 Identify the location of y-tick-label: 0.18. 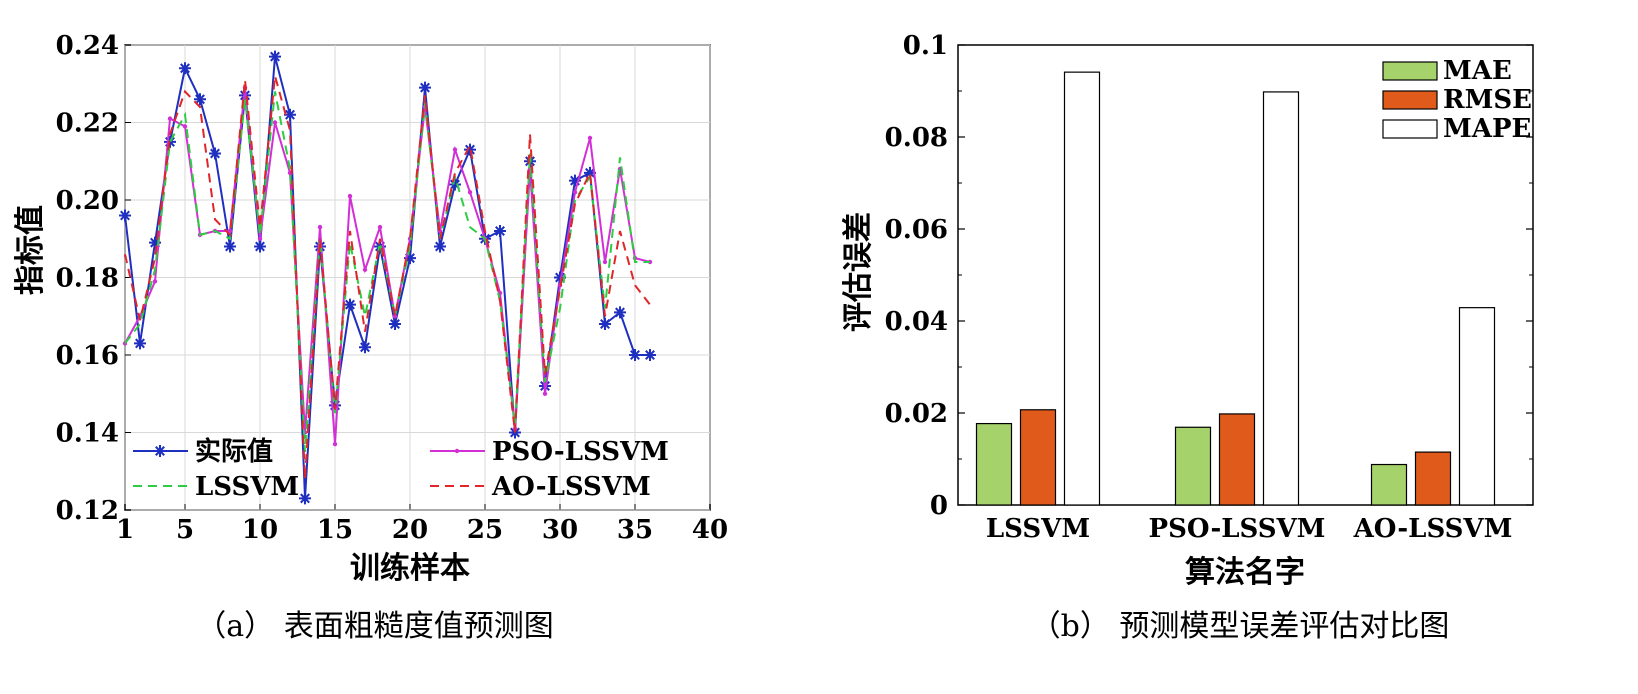
(87, 279).